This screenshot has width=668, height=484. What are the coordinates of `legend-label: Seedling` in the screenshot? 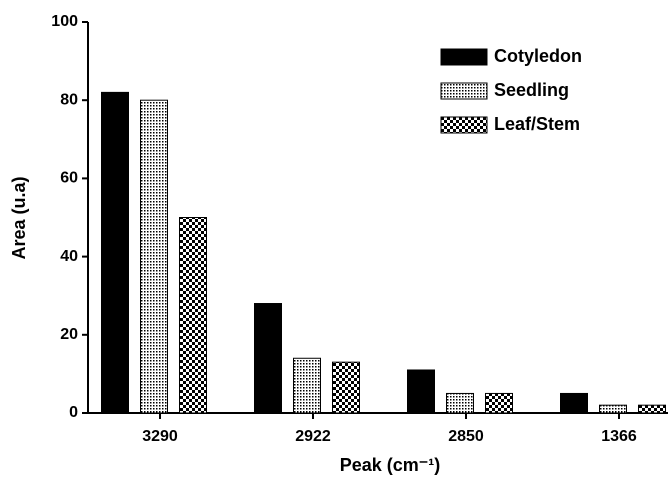 It's located at (531, 90).